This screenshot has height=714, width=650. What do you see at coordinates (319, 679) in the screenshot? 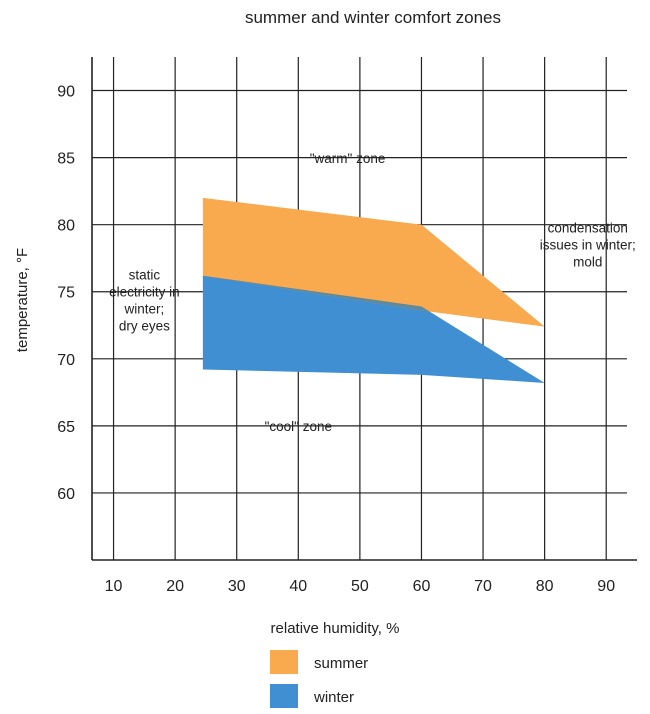
I see `legend: summer winter` at bounding box center [319, 679].